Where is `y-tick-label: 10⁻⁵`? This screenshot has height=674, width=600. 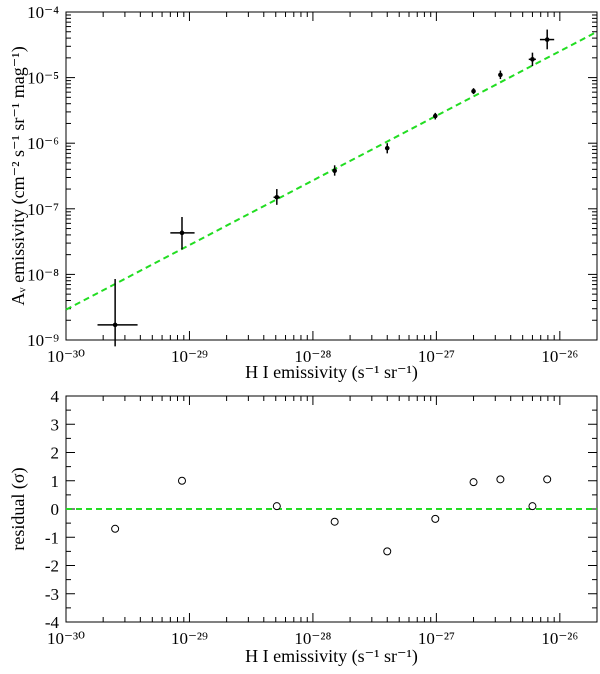
y-tick-label: 10⁻⁵ is located at coordinates (43, 78).